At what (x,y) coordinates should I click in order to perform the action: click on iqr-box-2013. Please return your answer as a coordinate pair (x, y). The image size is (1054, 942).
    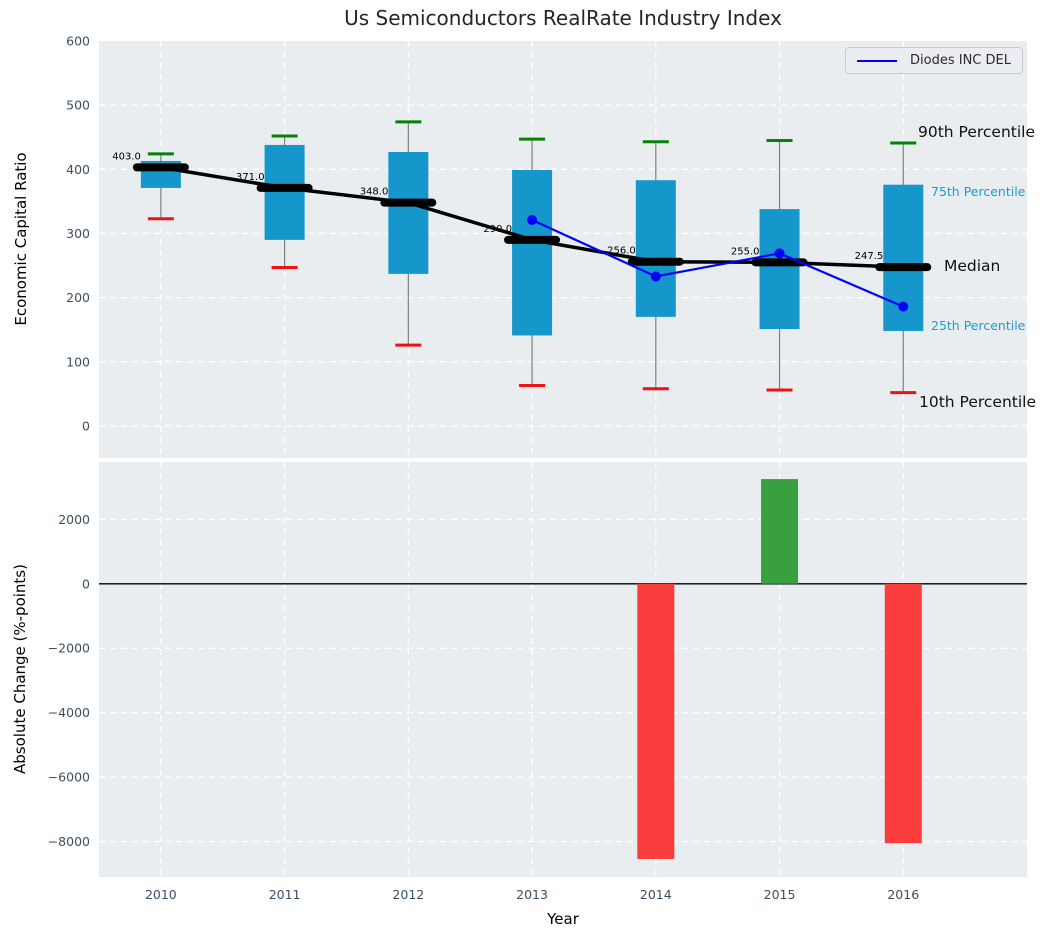
    Looking at the image, I should click on (532, 252).